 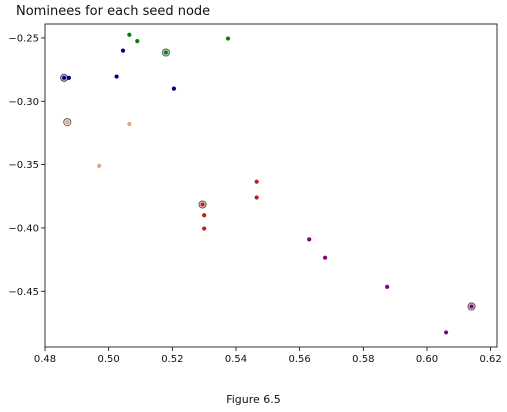 I want to click on x-tick-label: 0.56, so click(x=300, y=359).